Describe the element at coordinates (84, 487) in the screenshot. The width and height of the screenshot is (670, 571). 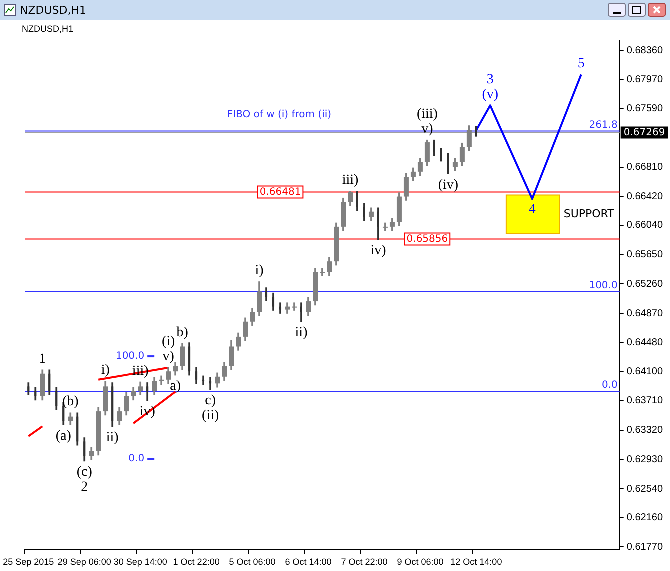
I see `annotation: 2` at that location.